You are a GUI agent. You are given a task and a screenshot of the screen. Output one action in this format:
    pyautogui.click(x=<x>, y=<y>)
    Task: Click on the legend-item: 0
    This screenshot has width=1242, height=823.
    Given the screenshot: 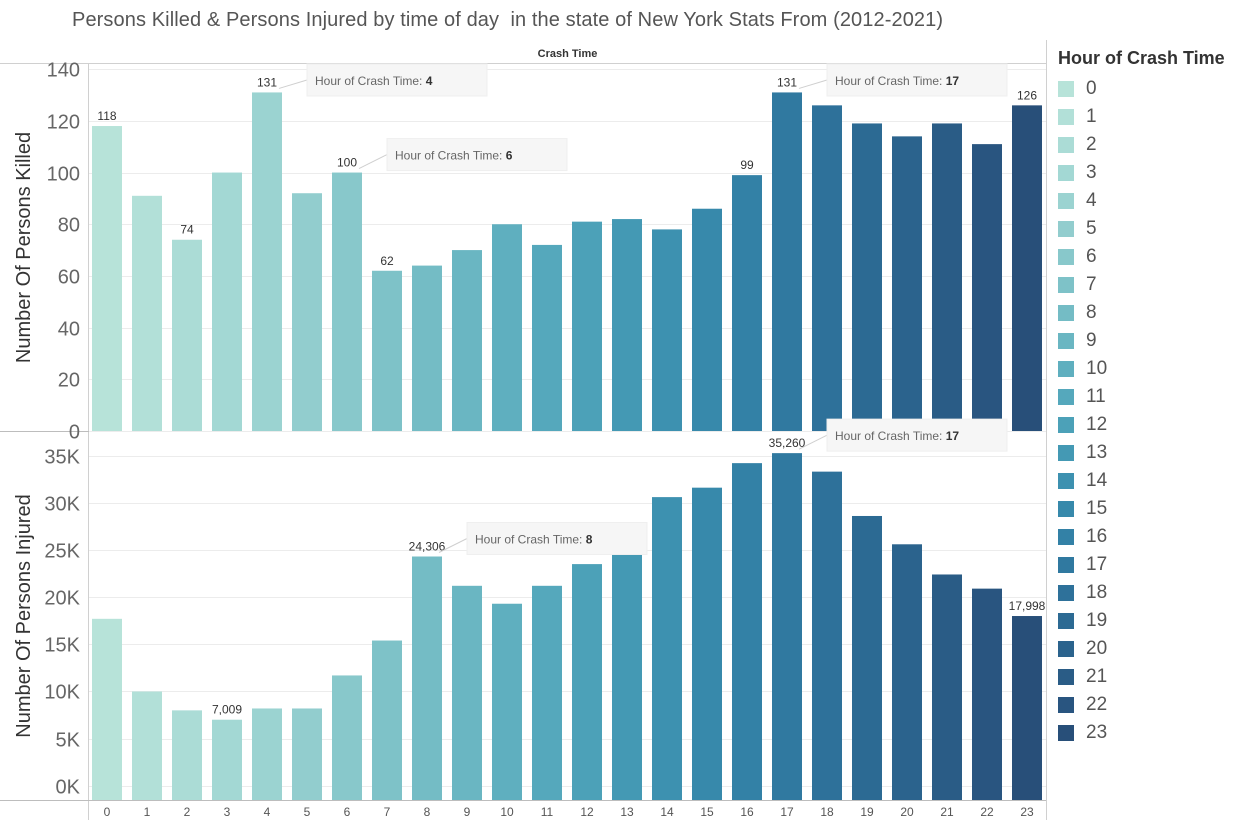 What is the action you would take?
    pyautogui.click(x=1150, y=89)
    